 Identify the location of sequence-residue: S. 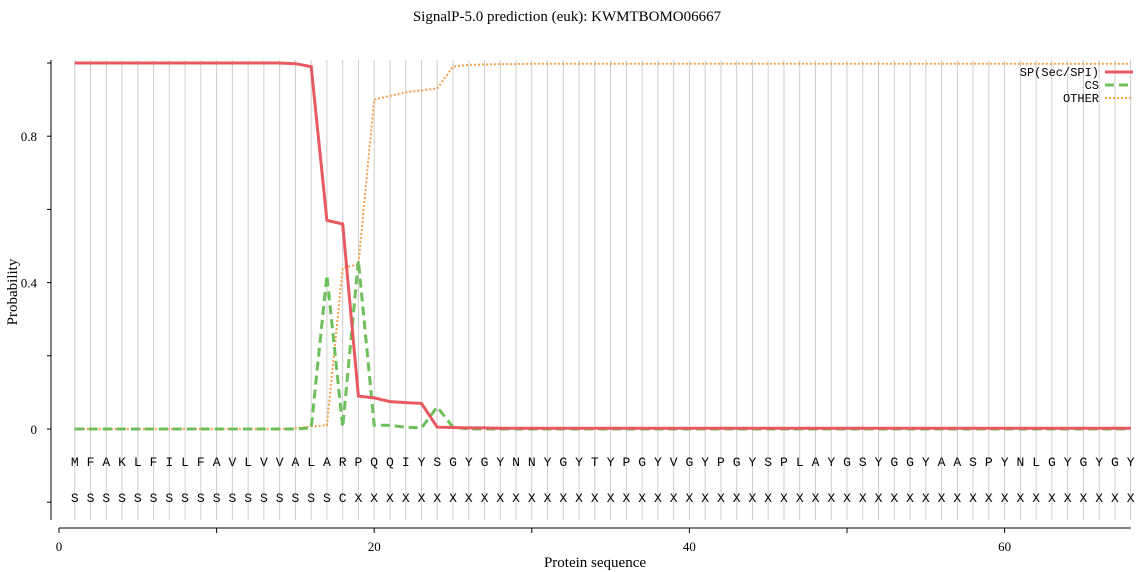
(437, 462).